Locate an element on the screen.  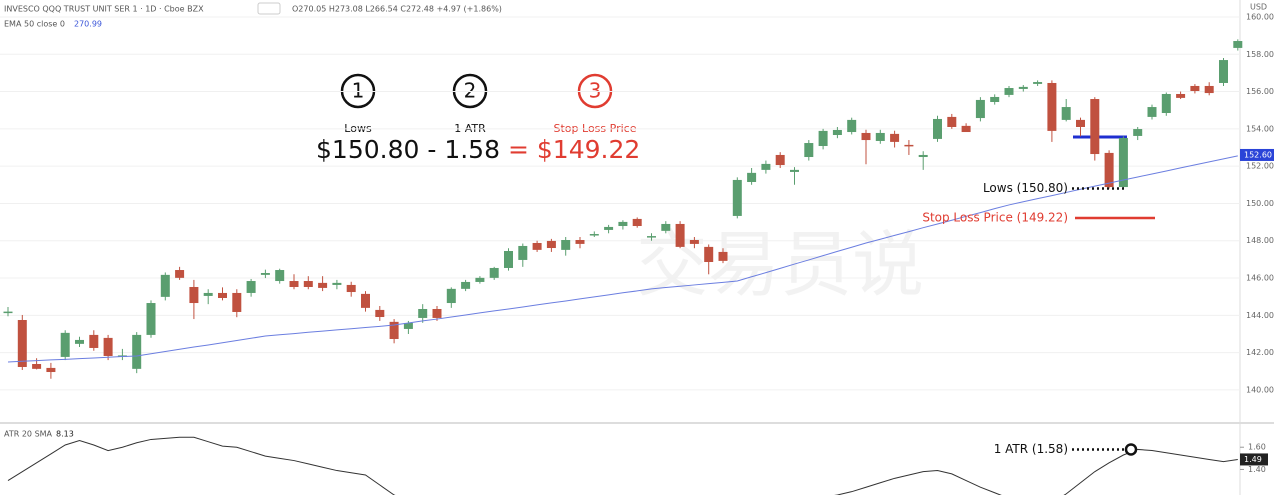
atr-value: 8.13 is located at coordinates (65, 434).